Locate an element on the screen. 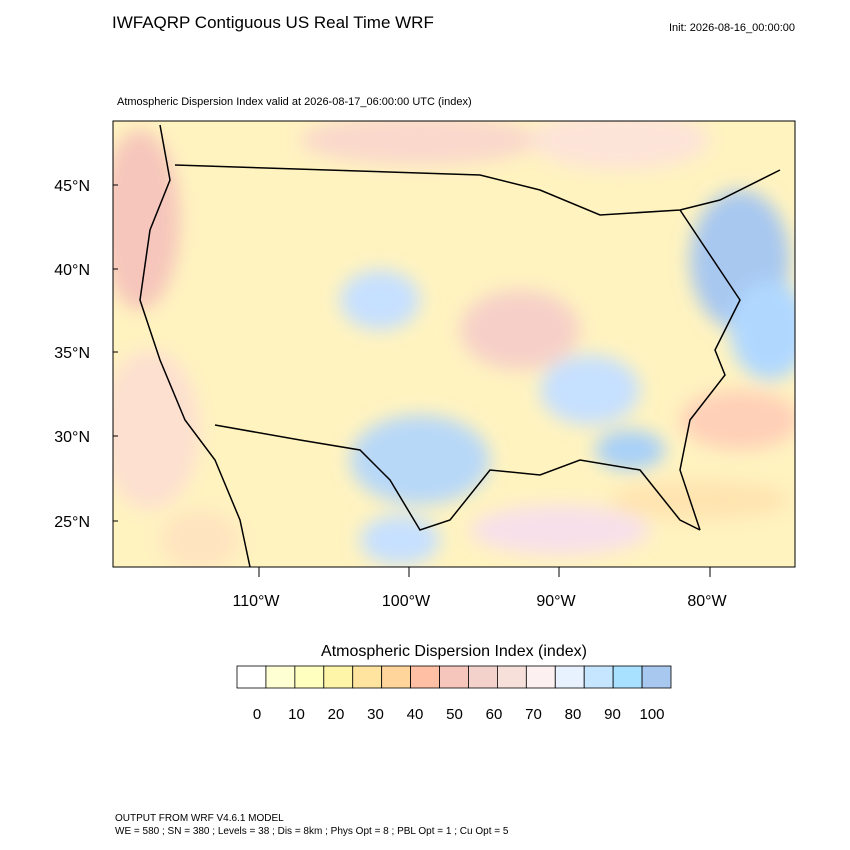  lon-label: 90°W is located at coordinates (556, 601).